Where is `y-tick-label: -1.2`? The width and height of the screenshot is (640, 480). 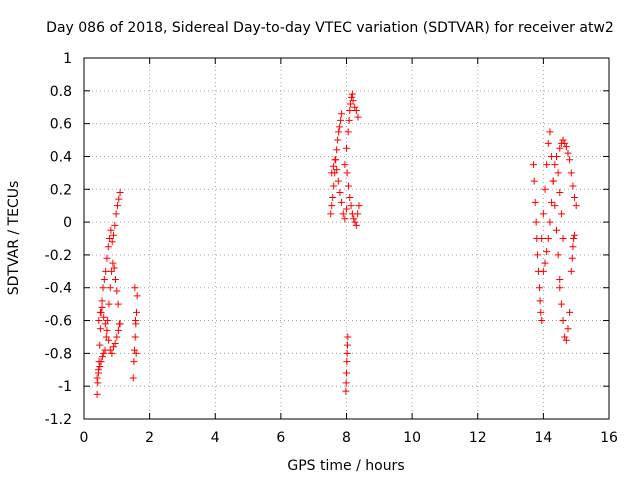
y-tick-label: -1.2 is located at coordinates (58, 420).